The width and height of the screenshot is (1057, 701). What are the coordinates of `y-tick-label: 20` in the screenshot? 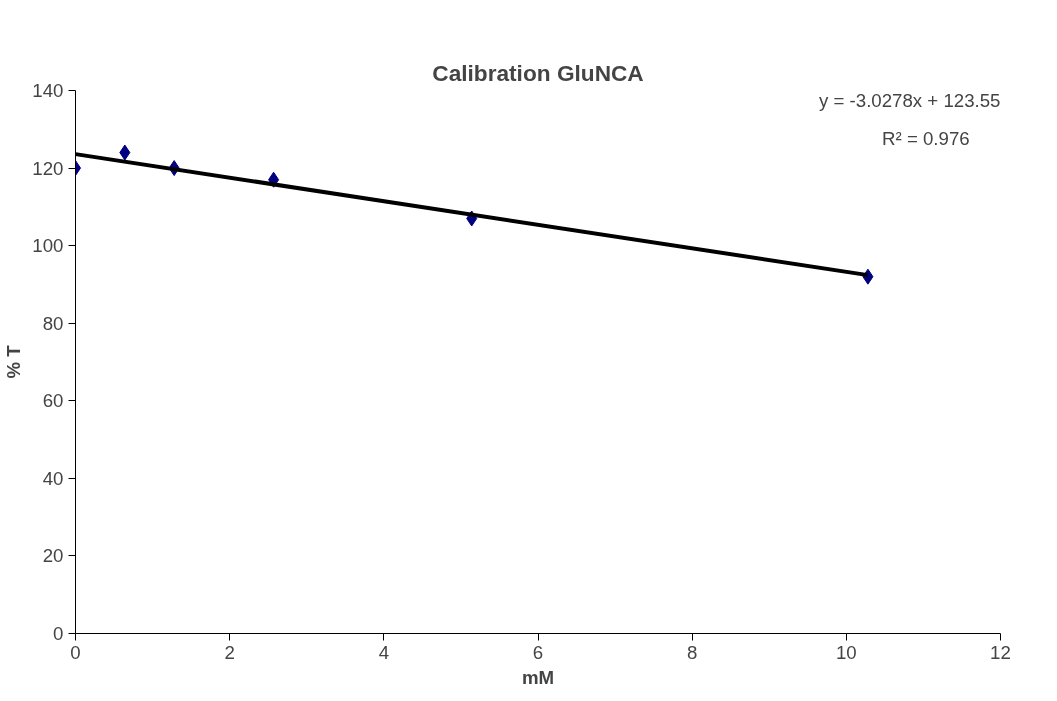 It's located at (53, 556).